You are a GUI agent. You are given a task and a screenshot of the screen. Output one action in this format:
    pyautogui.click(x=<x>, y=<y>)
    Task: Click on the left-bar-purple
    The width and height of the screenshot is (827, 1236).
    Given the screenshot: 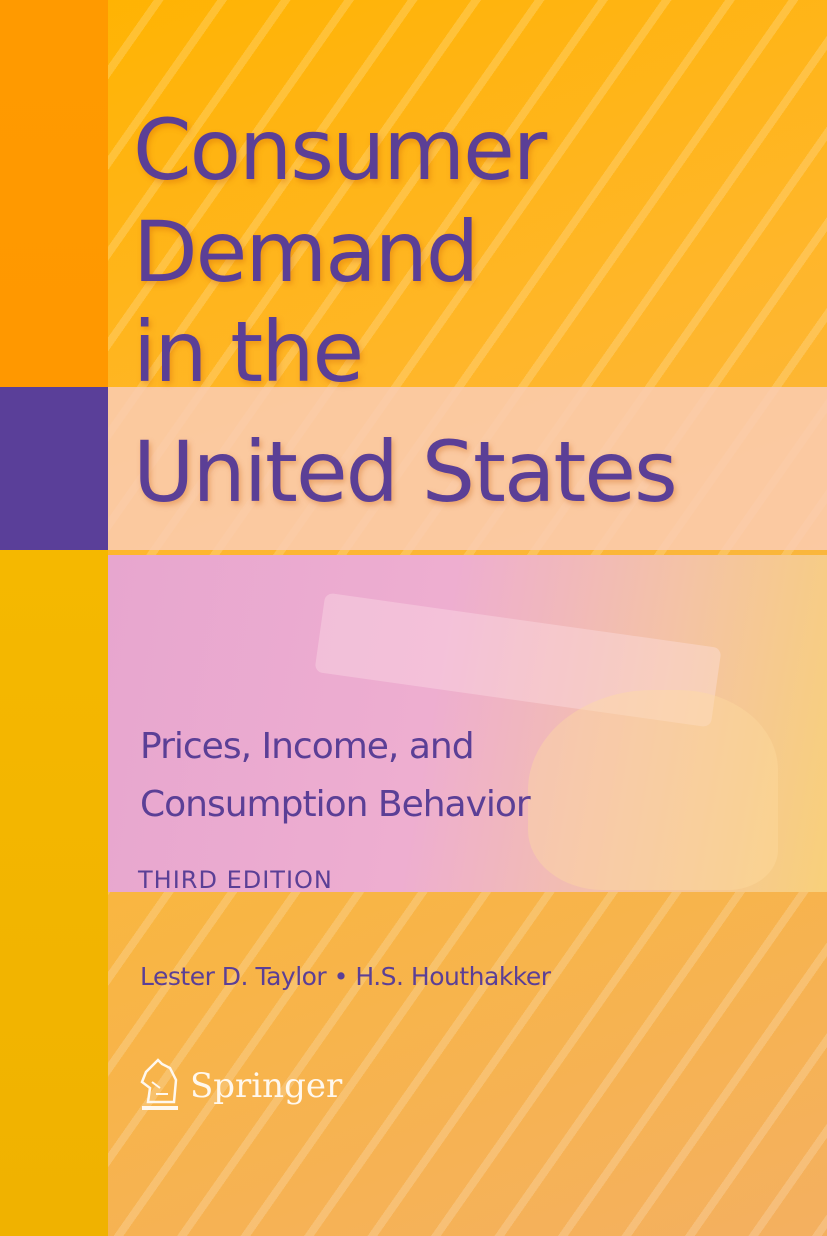 What is the action you would take?
    pyautogui.click(x=54, y=468)
    